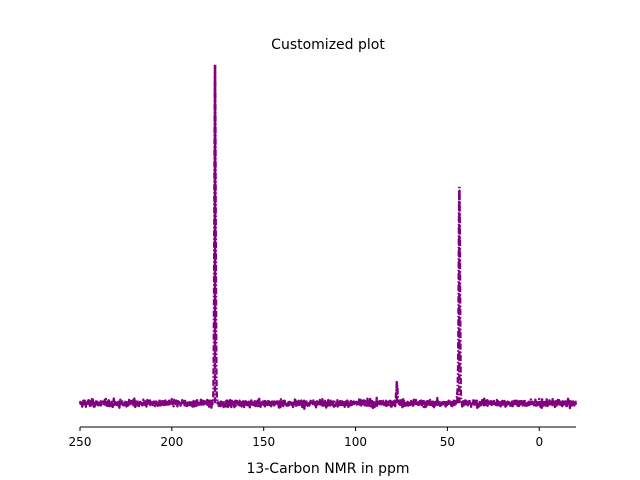  What do you see at coordinates (327, 469) in the screenshot?
I see `x-axis-label: 13-Carbon NMR in ppm` at bounding box center [327, 469].